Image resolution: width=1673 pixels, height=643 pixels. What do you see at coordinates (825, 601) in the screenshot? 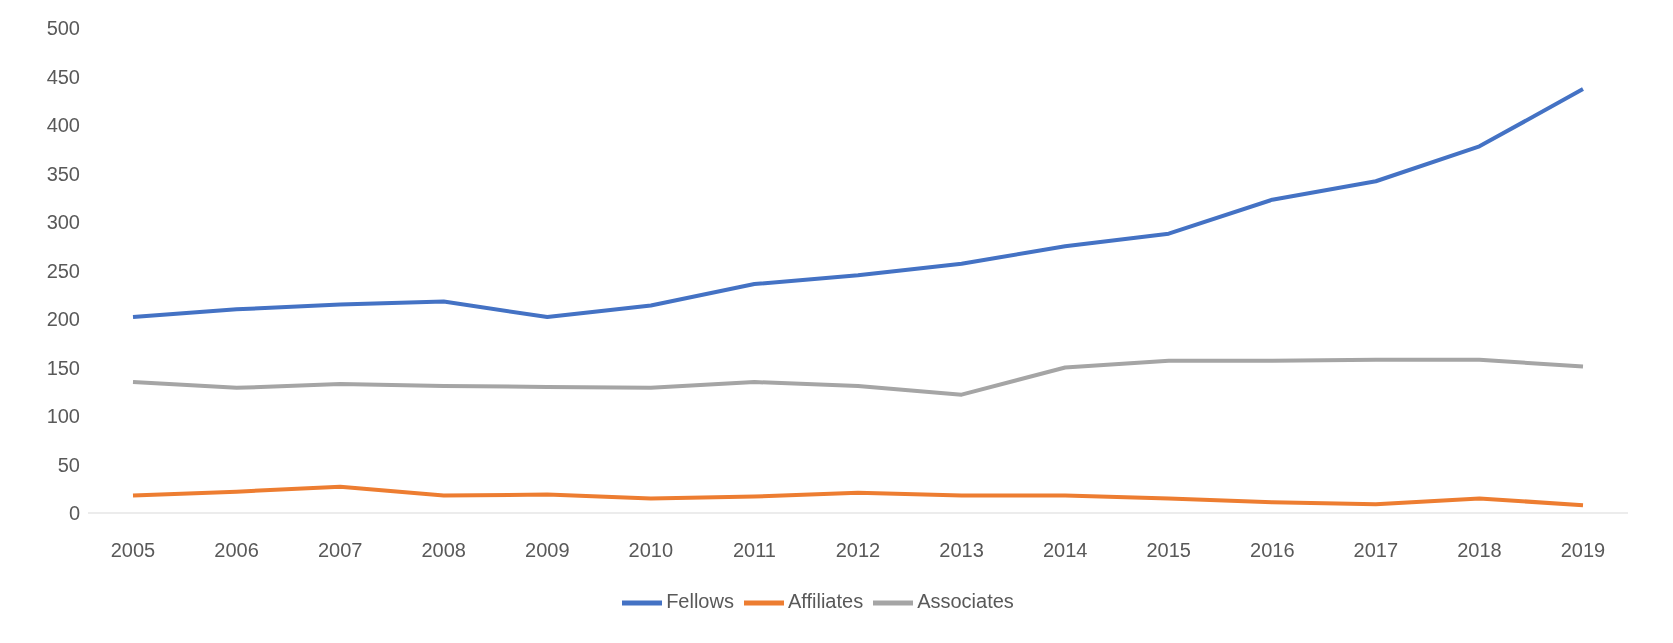
I see `legend-label: Affiliates` at bounding box center [825, 601].